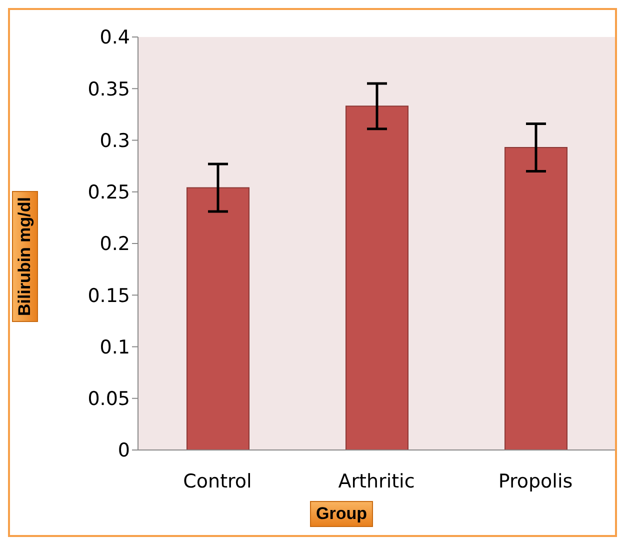  What do you see at coordinates (115, 347) in the screenshot?
I see `y-tick-label: 0.1` at bounding box center [115, 347].